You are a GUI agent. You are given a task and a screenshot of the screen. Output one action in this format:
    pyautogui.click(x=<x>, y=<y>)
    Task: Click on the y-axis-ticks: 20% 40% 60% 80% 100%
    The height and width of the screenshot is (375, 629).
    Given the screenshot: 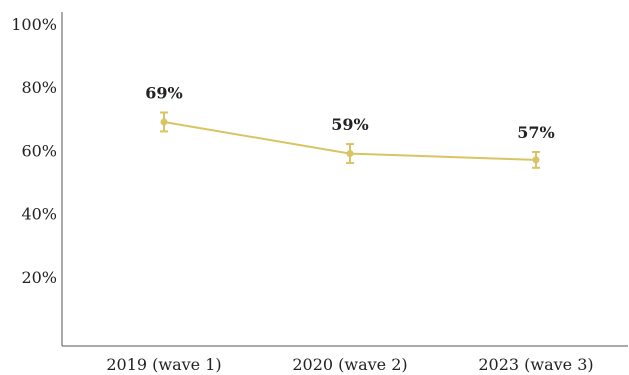 What is the action you would take?
    pyautogui.click(x=34, y=151)
    